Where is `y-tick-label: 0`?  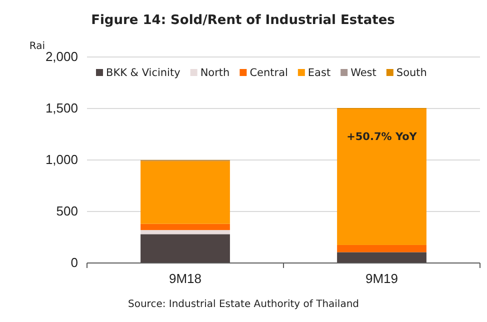 y-tick-label: 0 is located at coordinates (74, 262).